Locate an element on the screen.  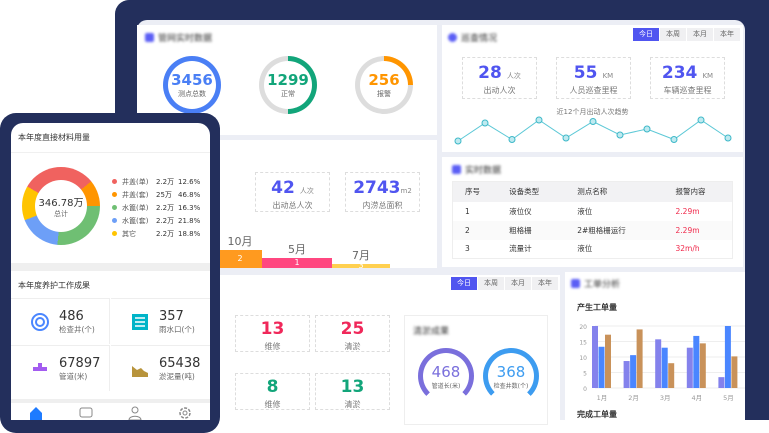
table-row: 2 粗格栅 2#粗格栅运行 2.29m is located at coordinates (592, 230).